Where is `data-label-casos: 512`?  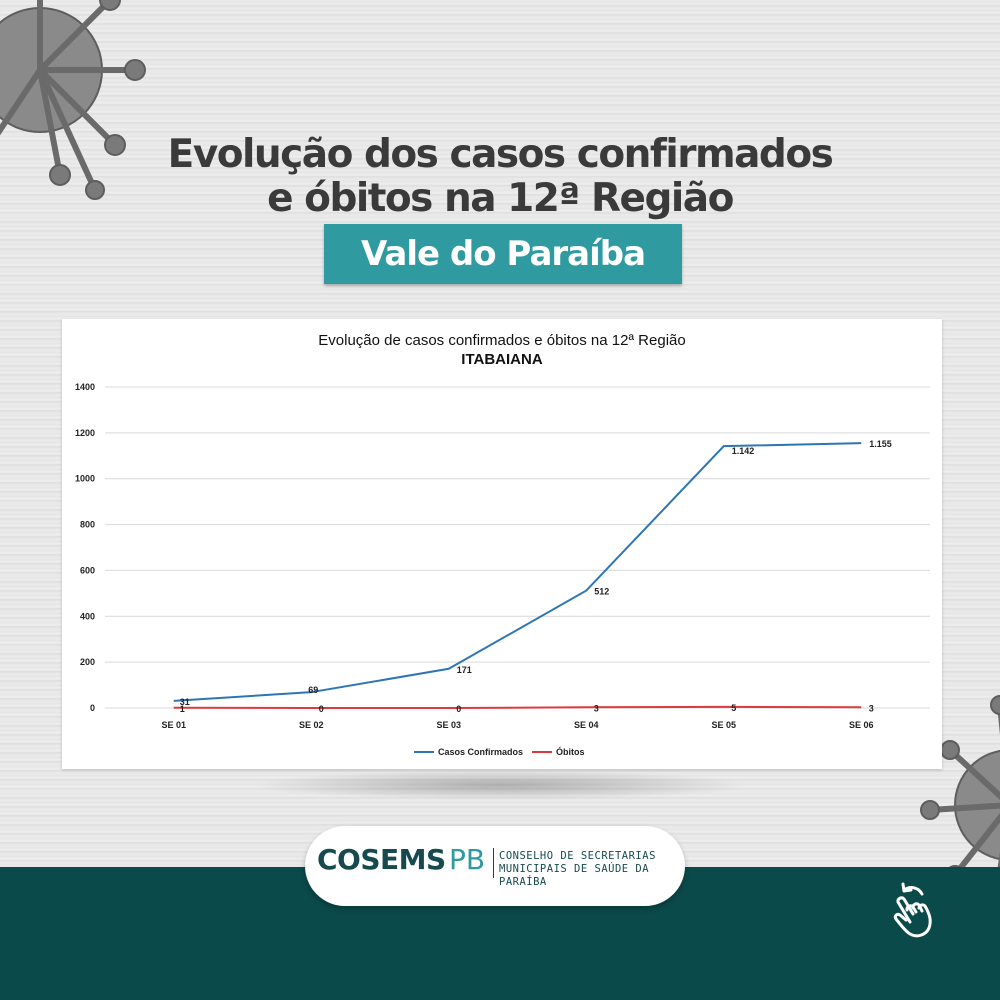 data-label-casos: 512 is located at coordinates (601, 592).